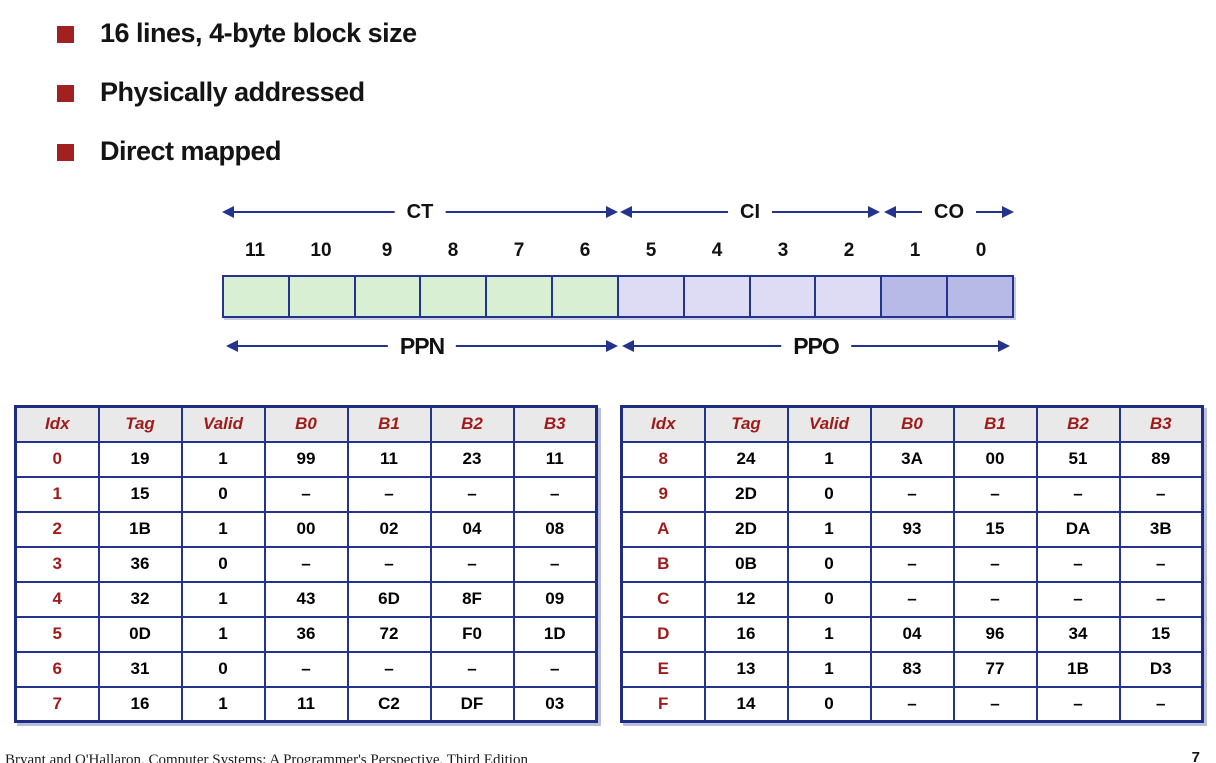 This screenshot has height=763, width=1216. What do you see at coordinates (663, 634) in the screenshot?
I see `idx-cell: D` at bounding box center [663, 634].